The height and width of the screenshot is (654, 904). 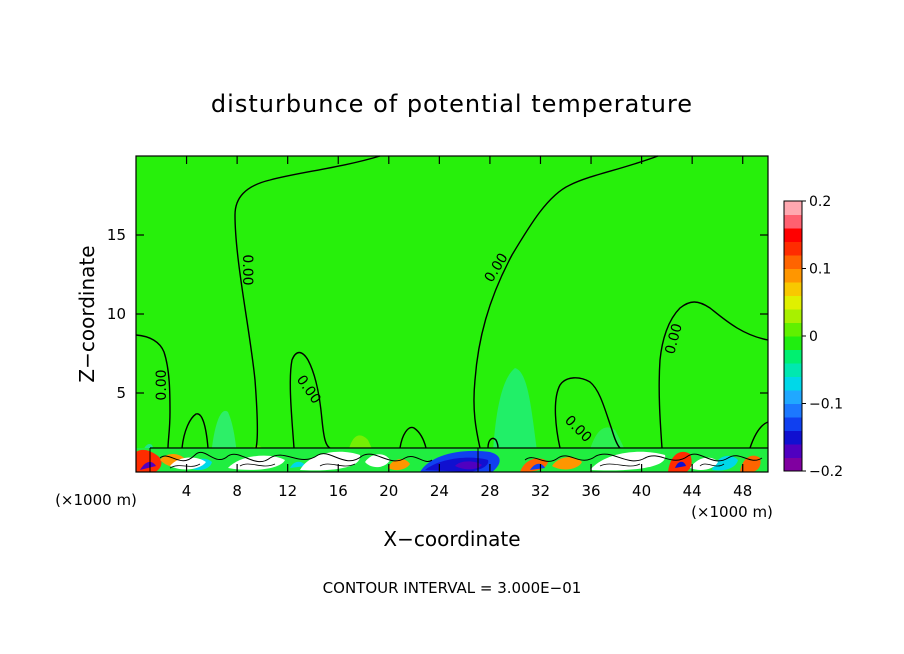 What do you see at coordinates (641, 491) in the screenshot?
I see `x-tick-label: 40` at bounding box center [641, 491].